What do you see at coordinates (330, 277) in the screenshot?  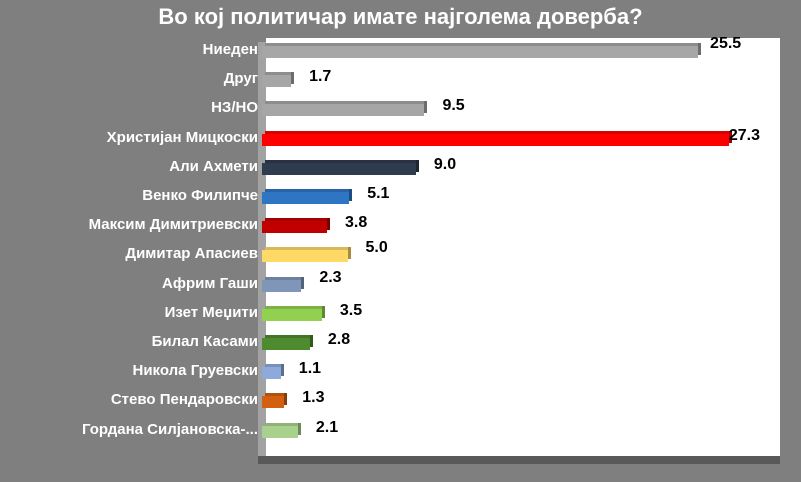 I see `value-label: 2.3` at bounding box center [330, 277].